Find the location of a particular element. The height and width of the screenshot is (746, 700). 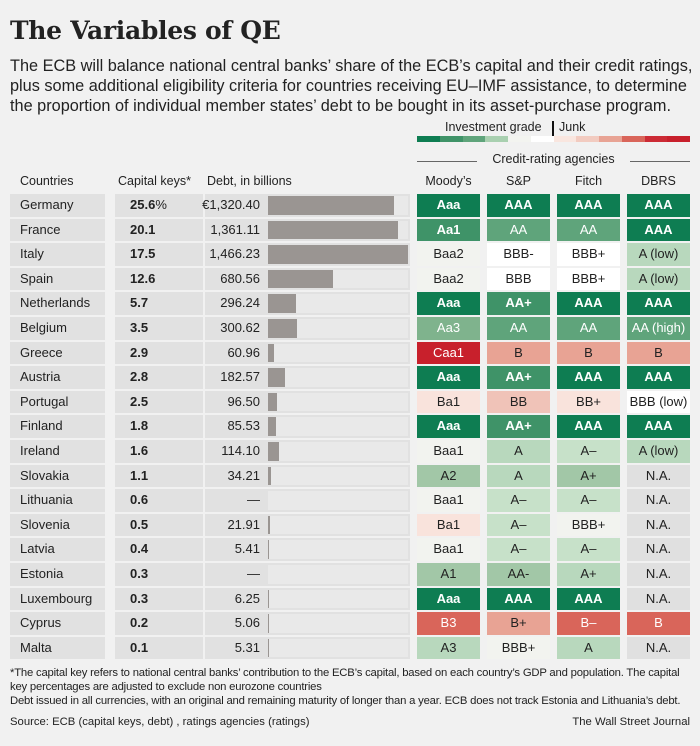

header-capital-keys: Capital keys* is located at coordinates (154, 181).